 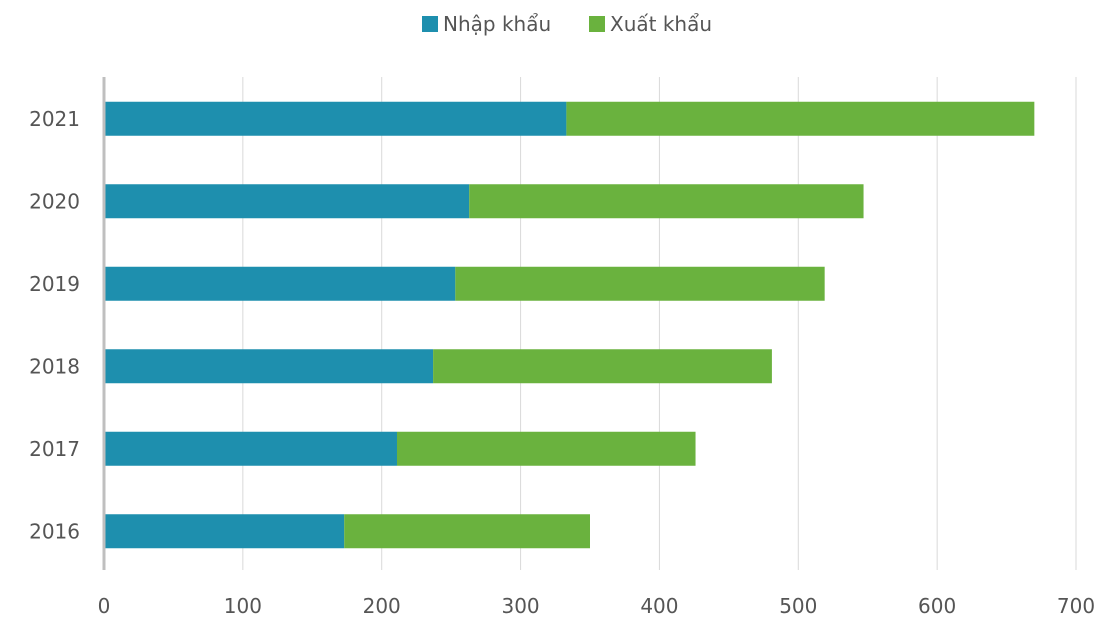 What do you see at coordinates (659, 604) in the screenshot?
I see `x-tick-label-400: 400` at bounding box center [659, 604].